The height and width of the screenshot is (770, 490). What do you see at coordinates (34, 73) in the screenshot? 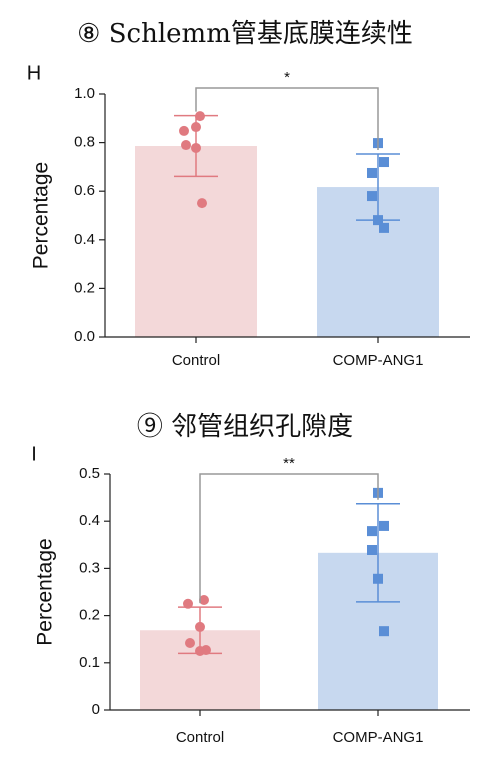
I see `panel-label: H` at bounding box center [34, 73].